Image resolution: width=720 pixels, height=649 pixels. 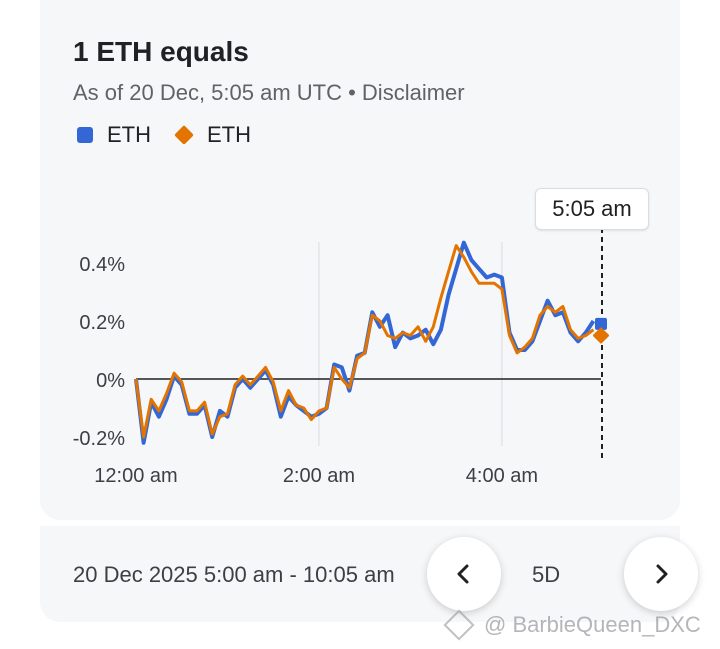 What do you see at coordinates (601, 323) in the screenshot?
I see `series-marker-eth-blue` at bounding box center [601, 323].